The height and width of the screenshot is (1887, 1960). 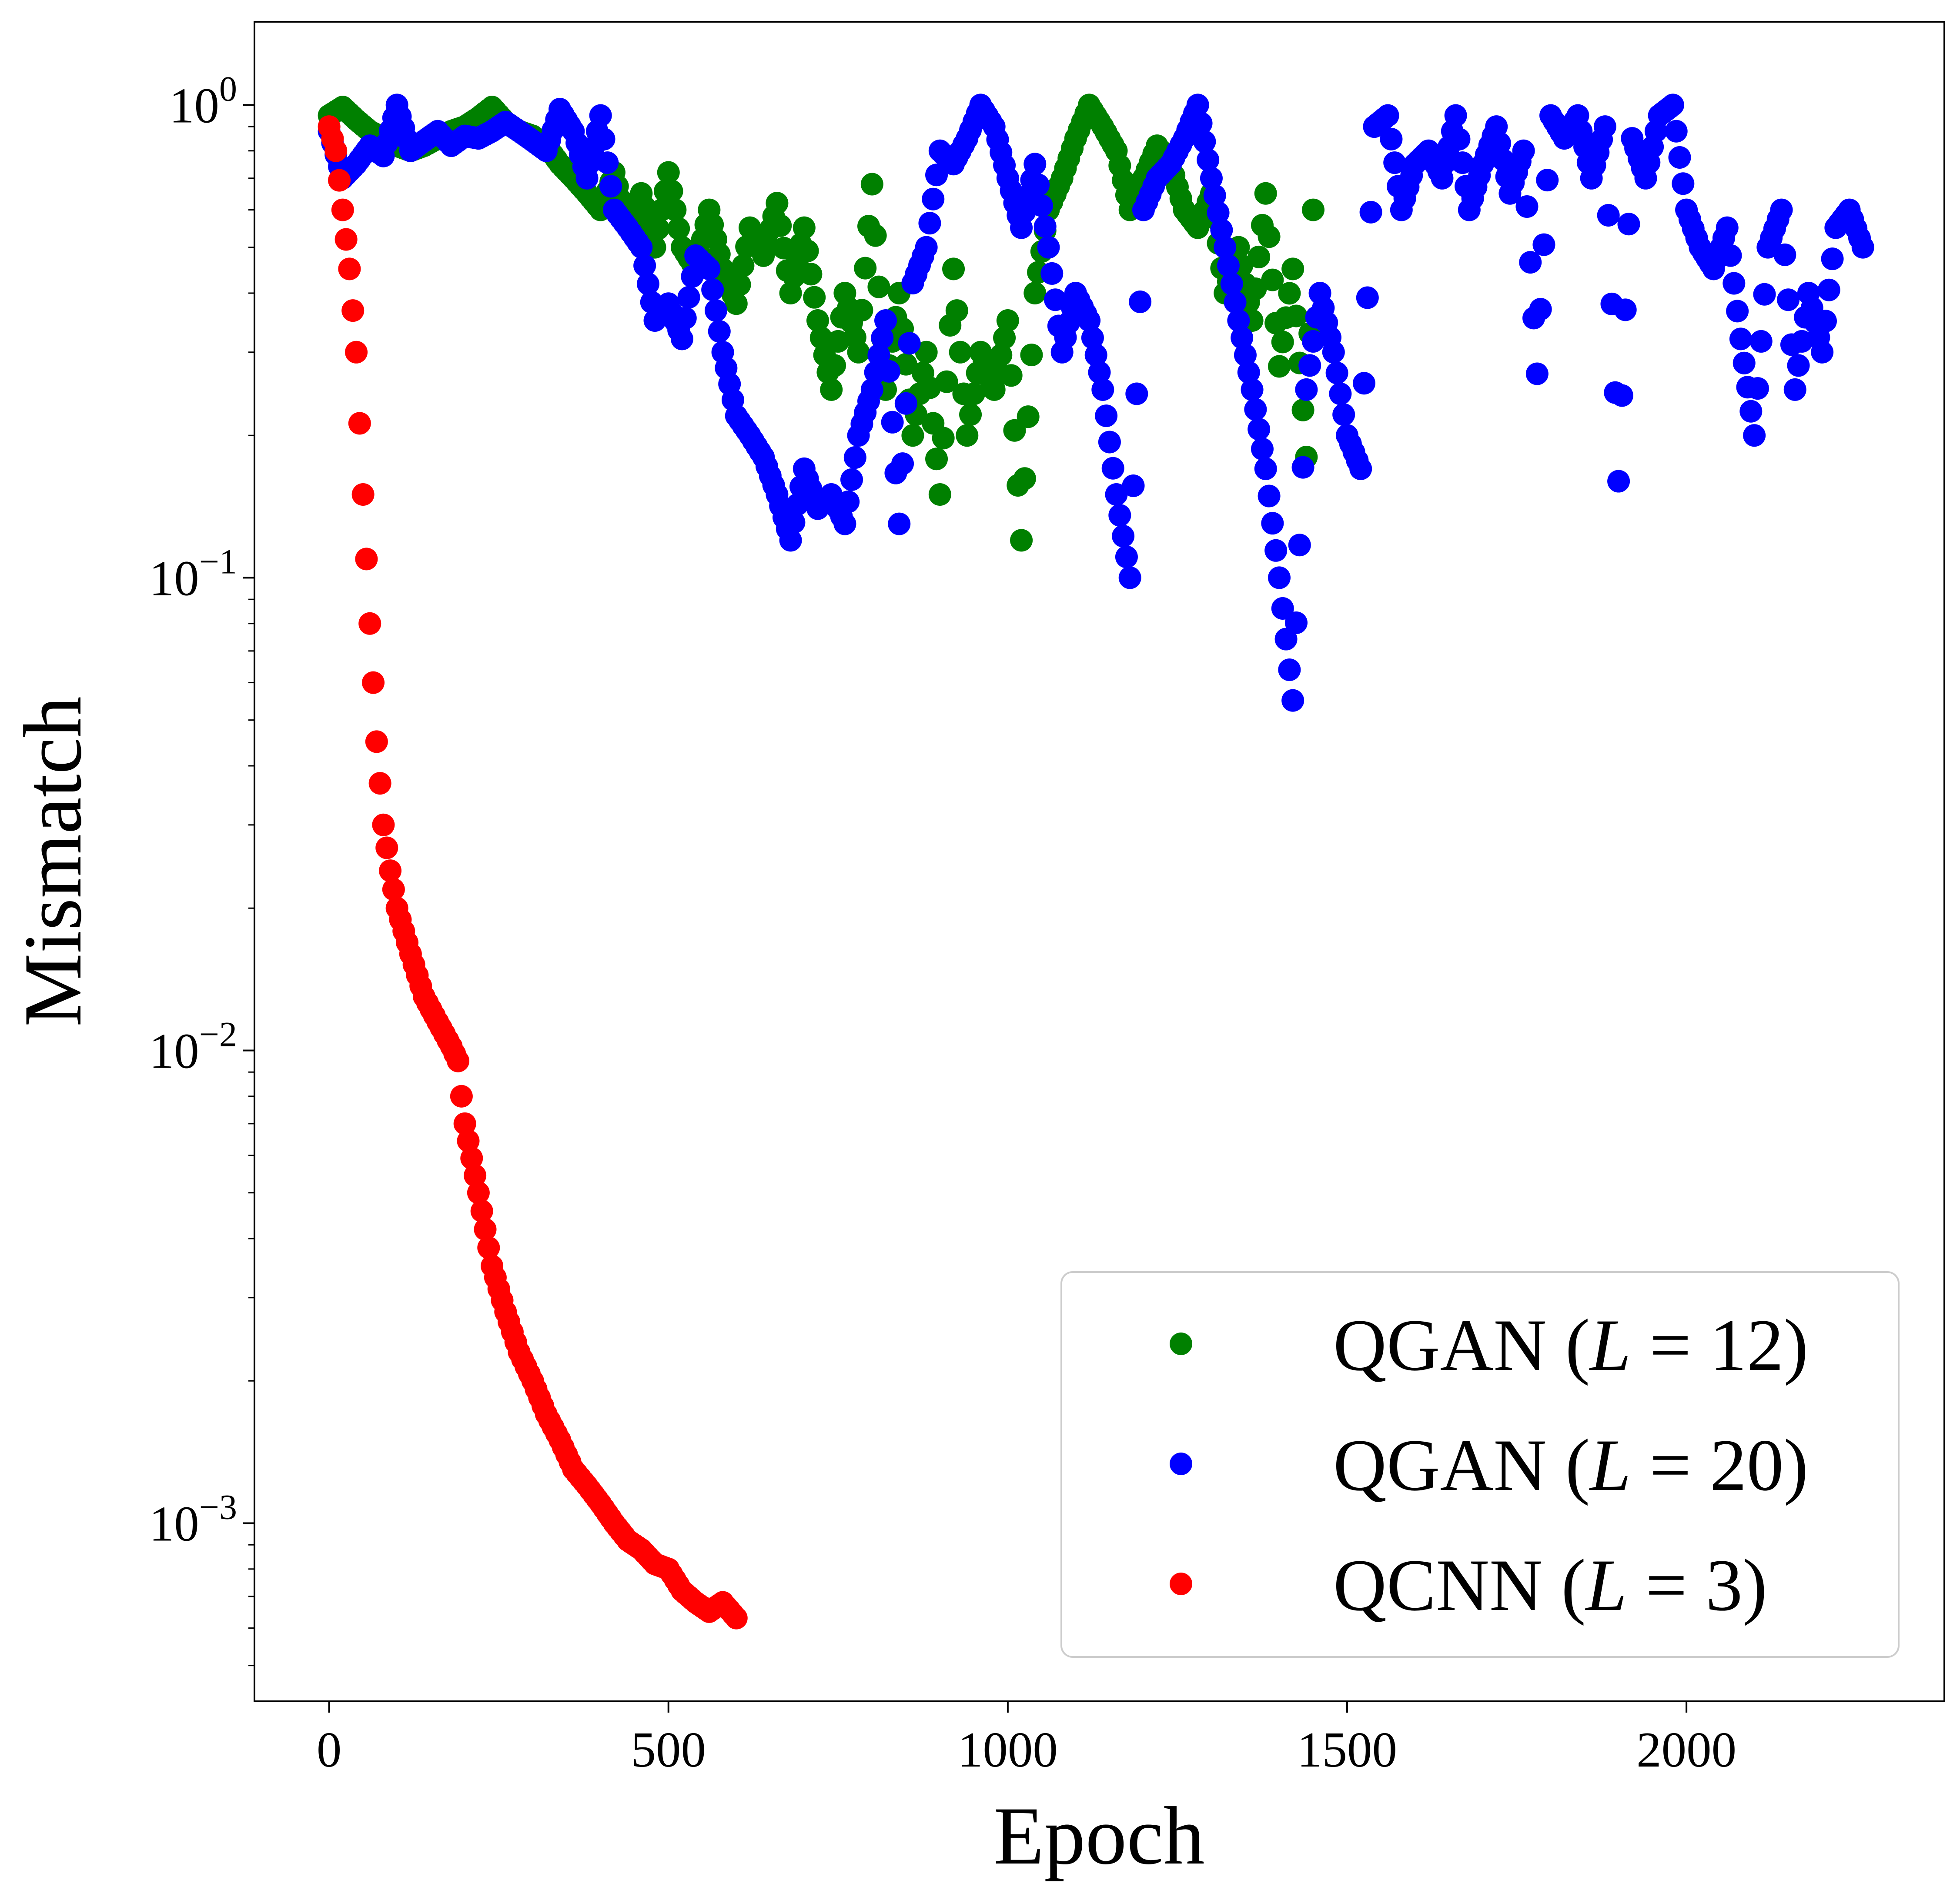 What do you see at coordinates (330, 1749) in the screenshot?
I see `x-tick-label: 0` at bounding box center [330, 1749].